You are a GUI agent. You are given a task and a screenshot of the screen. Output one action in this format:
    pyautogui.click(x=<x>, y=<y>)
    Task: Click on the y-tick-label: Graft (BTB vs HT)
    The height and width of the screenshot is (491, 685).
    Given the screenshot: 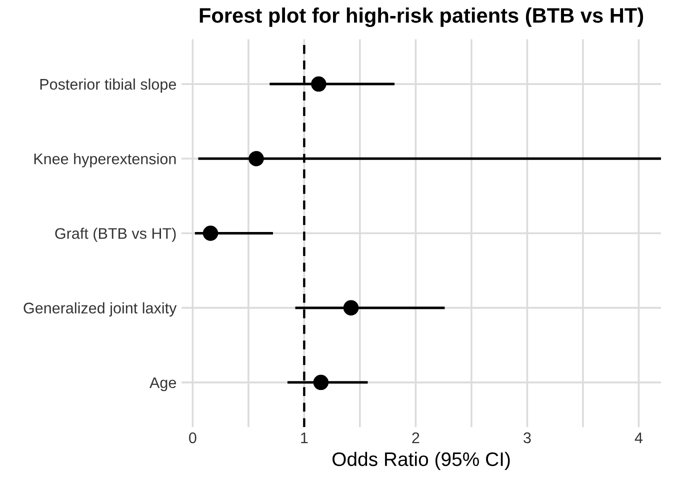 What is the action you would take?
    pyautogui.click(x=115, y=235)
    